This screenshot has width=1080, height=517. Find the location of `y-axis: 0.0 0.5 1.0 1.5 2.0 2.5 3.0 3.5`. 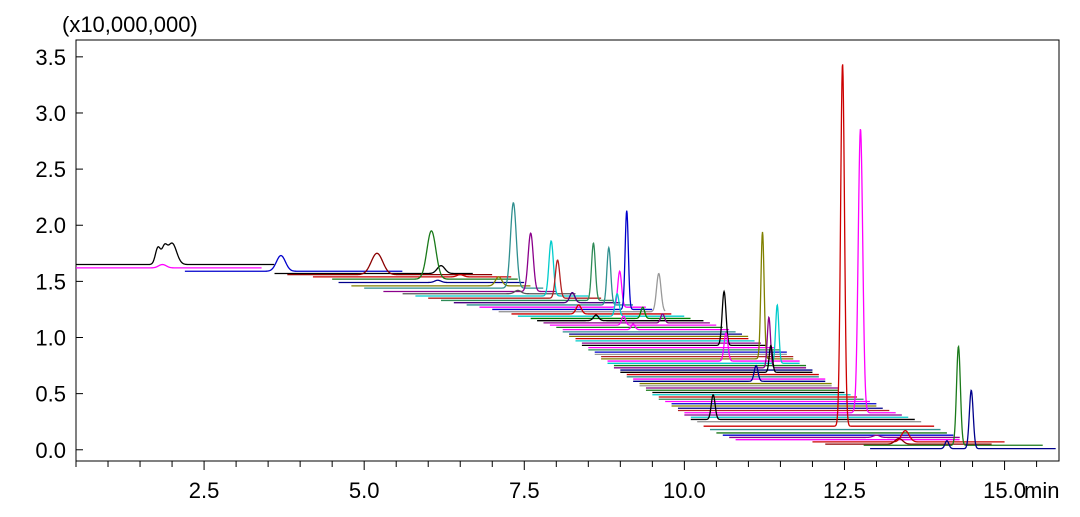

y-axis: 0.0 0.5 1.0 1.5 2.0 2.5 3.0 3.5 is located at coordinates (59, 254).